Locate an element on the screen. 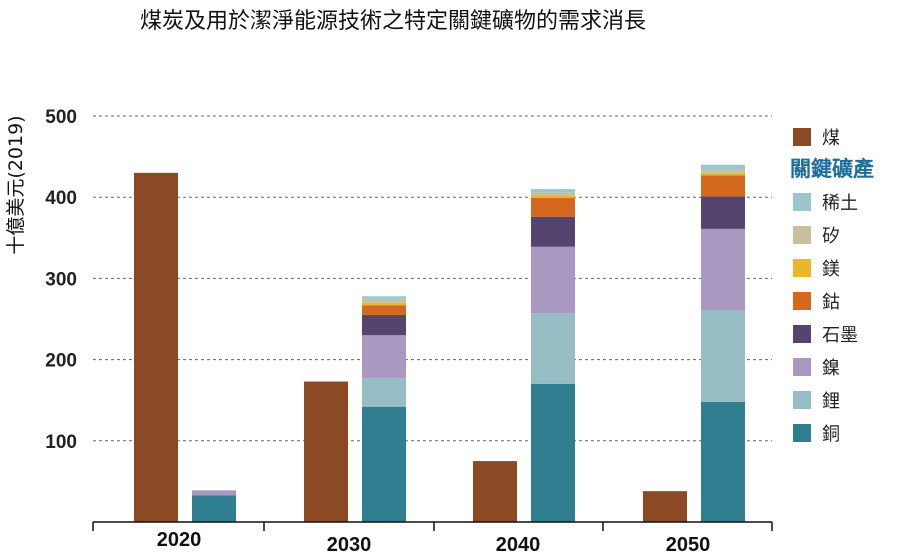  legend-label: 銅 is located at coordinates (831, 434).